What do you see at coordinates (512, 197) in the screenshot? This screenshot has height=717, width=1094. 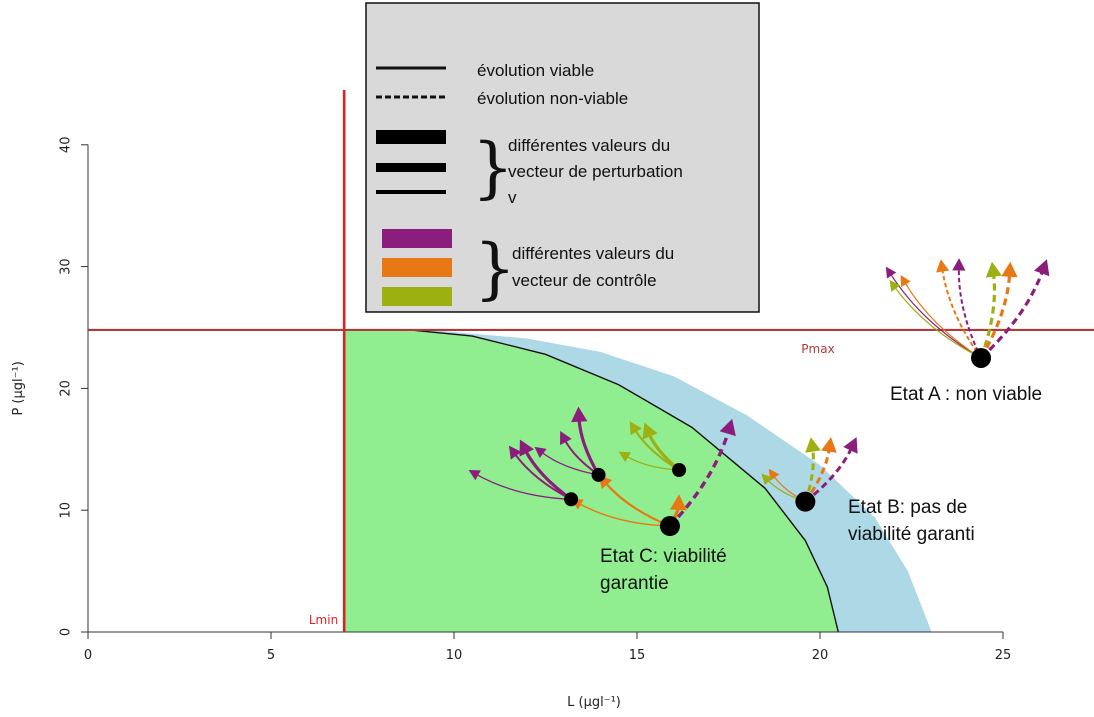 I see `legend-perturbation-text: v` at bounding box center [512, 197].